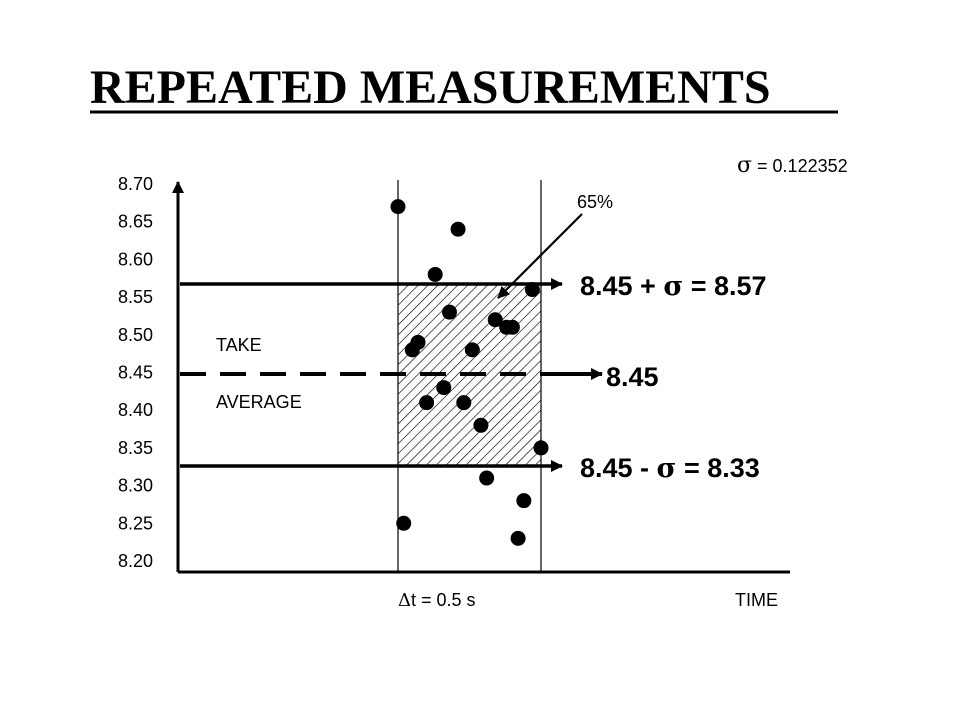 Image resolution: width=960 pixels, height=720 pixels. What do you see at coordinates (135, 259) in the screenshot?
I see `y-tick-label: 8.60` at bounding box center [135, 259].